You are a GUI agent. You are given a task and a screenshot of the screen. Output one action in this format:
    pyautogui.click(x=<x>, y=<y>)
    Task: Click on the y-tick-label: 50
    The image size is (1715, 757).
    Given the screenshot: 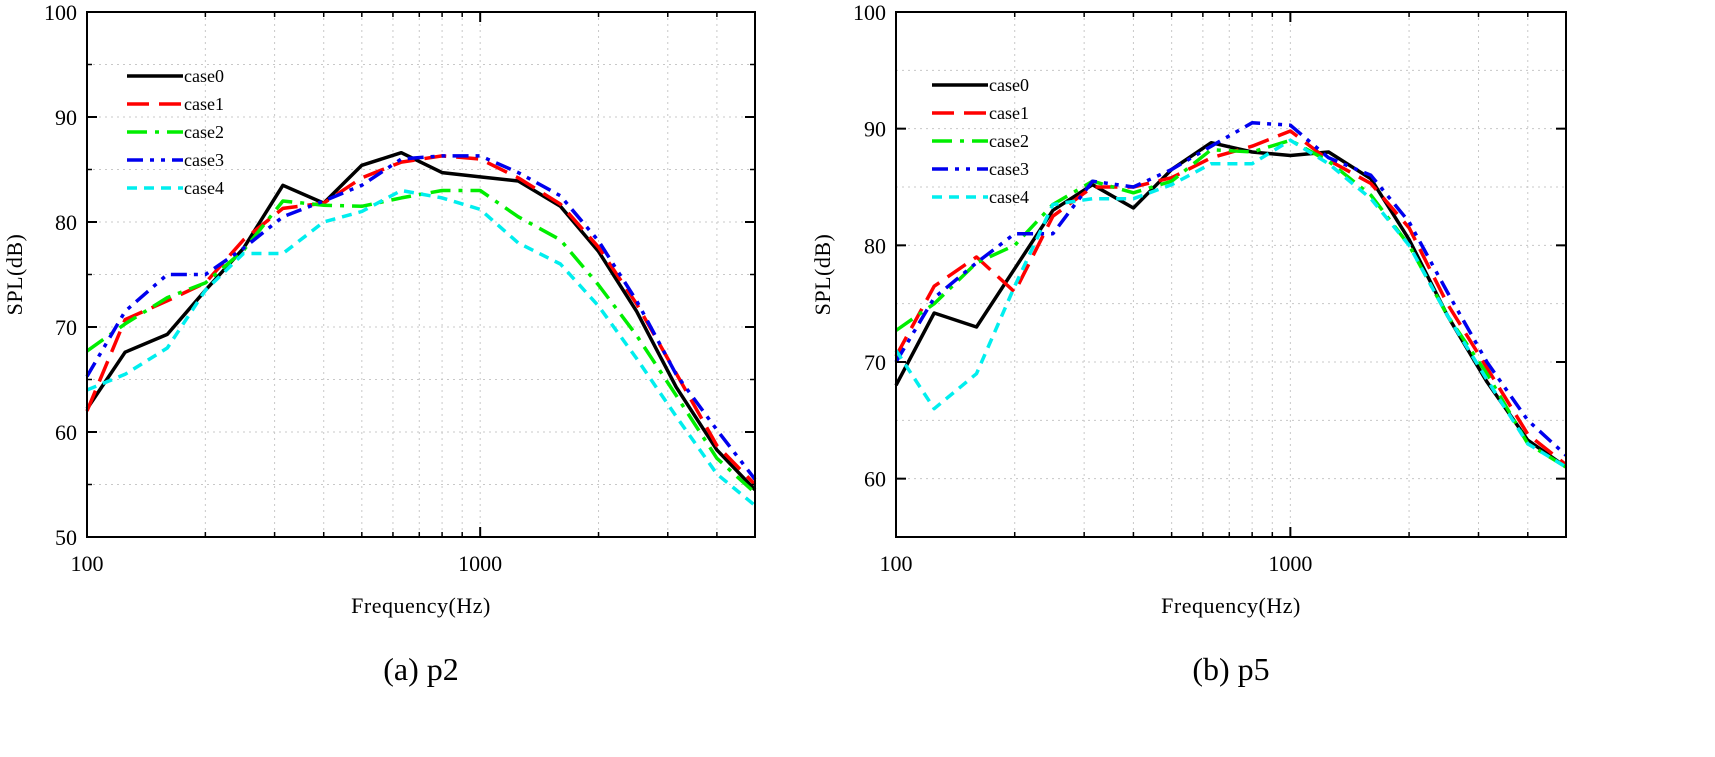 What is the action you would take?
    pyautogui.click(x=66, y=537)
    